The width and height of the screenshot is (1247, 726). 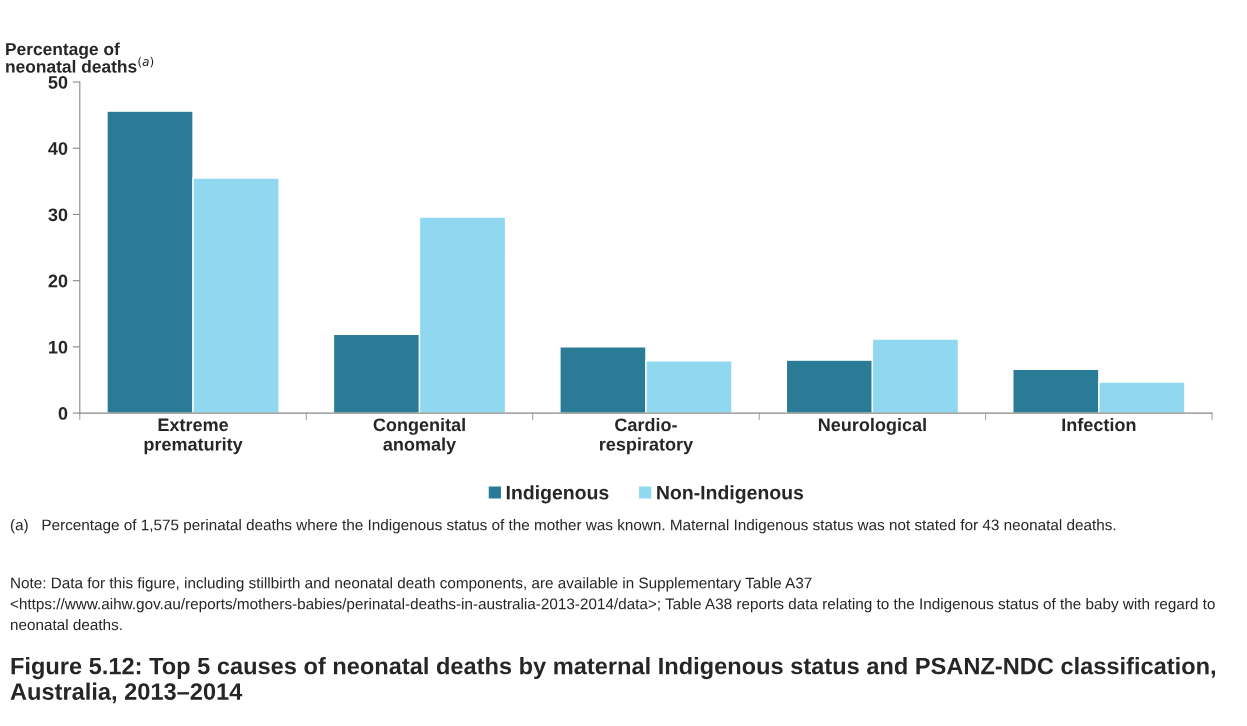 I want to click on text: (a) Percentage of 1,575 perinatal deaths where the Indigenous status of the mother was known. Maternal Indigenous status was not stated for 43 neonatal deaths., so click(x=563, y=526).